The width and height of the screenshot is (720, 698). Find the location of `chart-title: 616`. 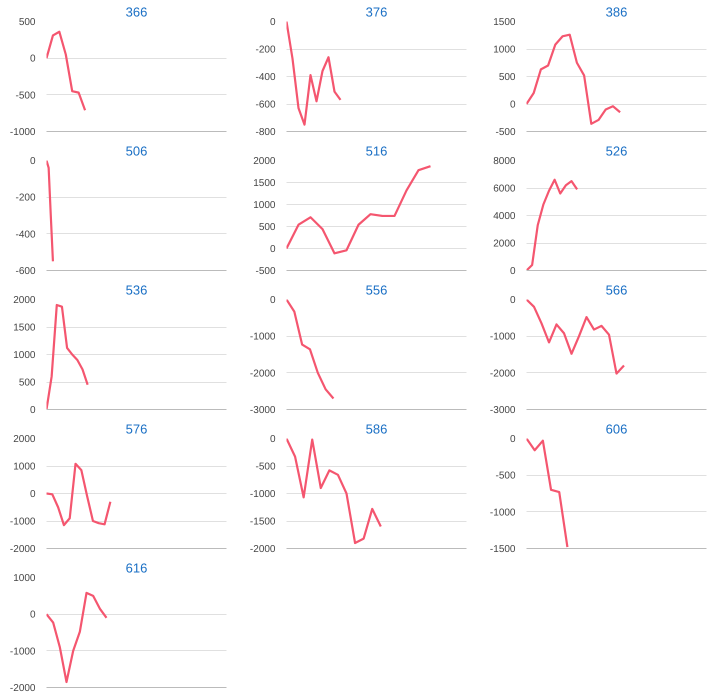

chart-title: 616 is located at coordinates (137, 568).